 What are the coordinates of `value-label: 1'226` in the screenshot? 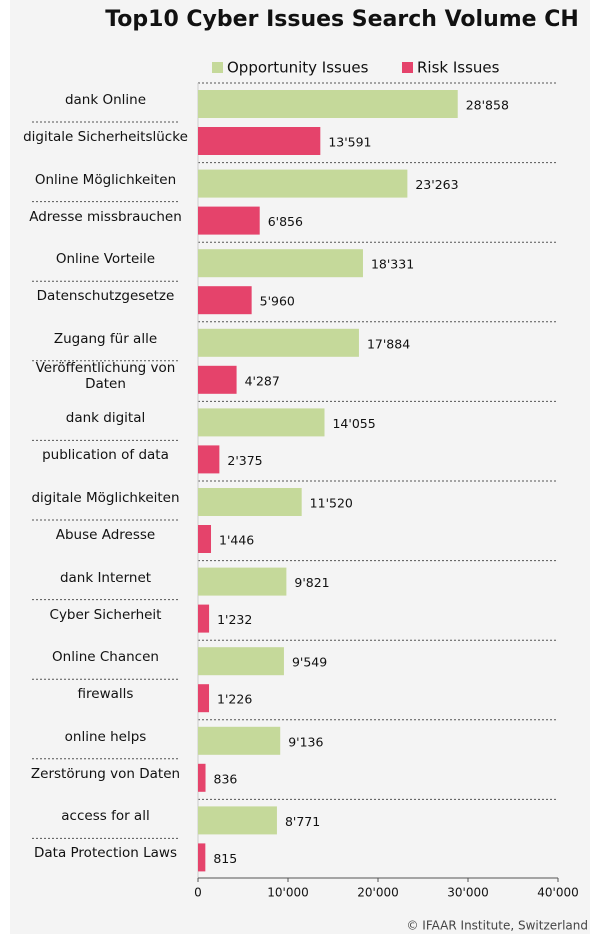 It's located at (234, 699).